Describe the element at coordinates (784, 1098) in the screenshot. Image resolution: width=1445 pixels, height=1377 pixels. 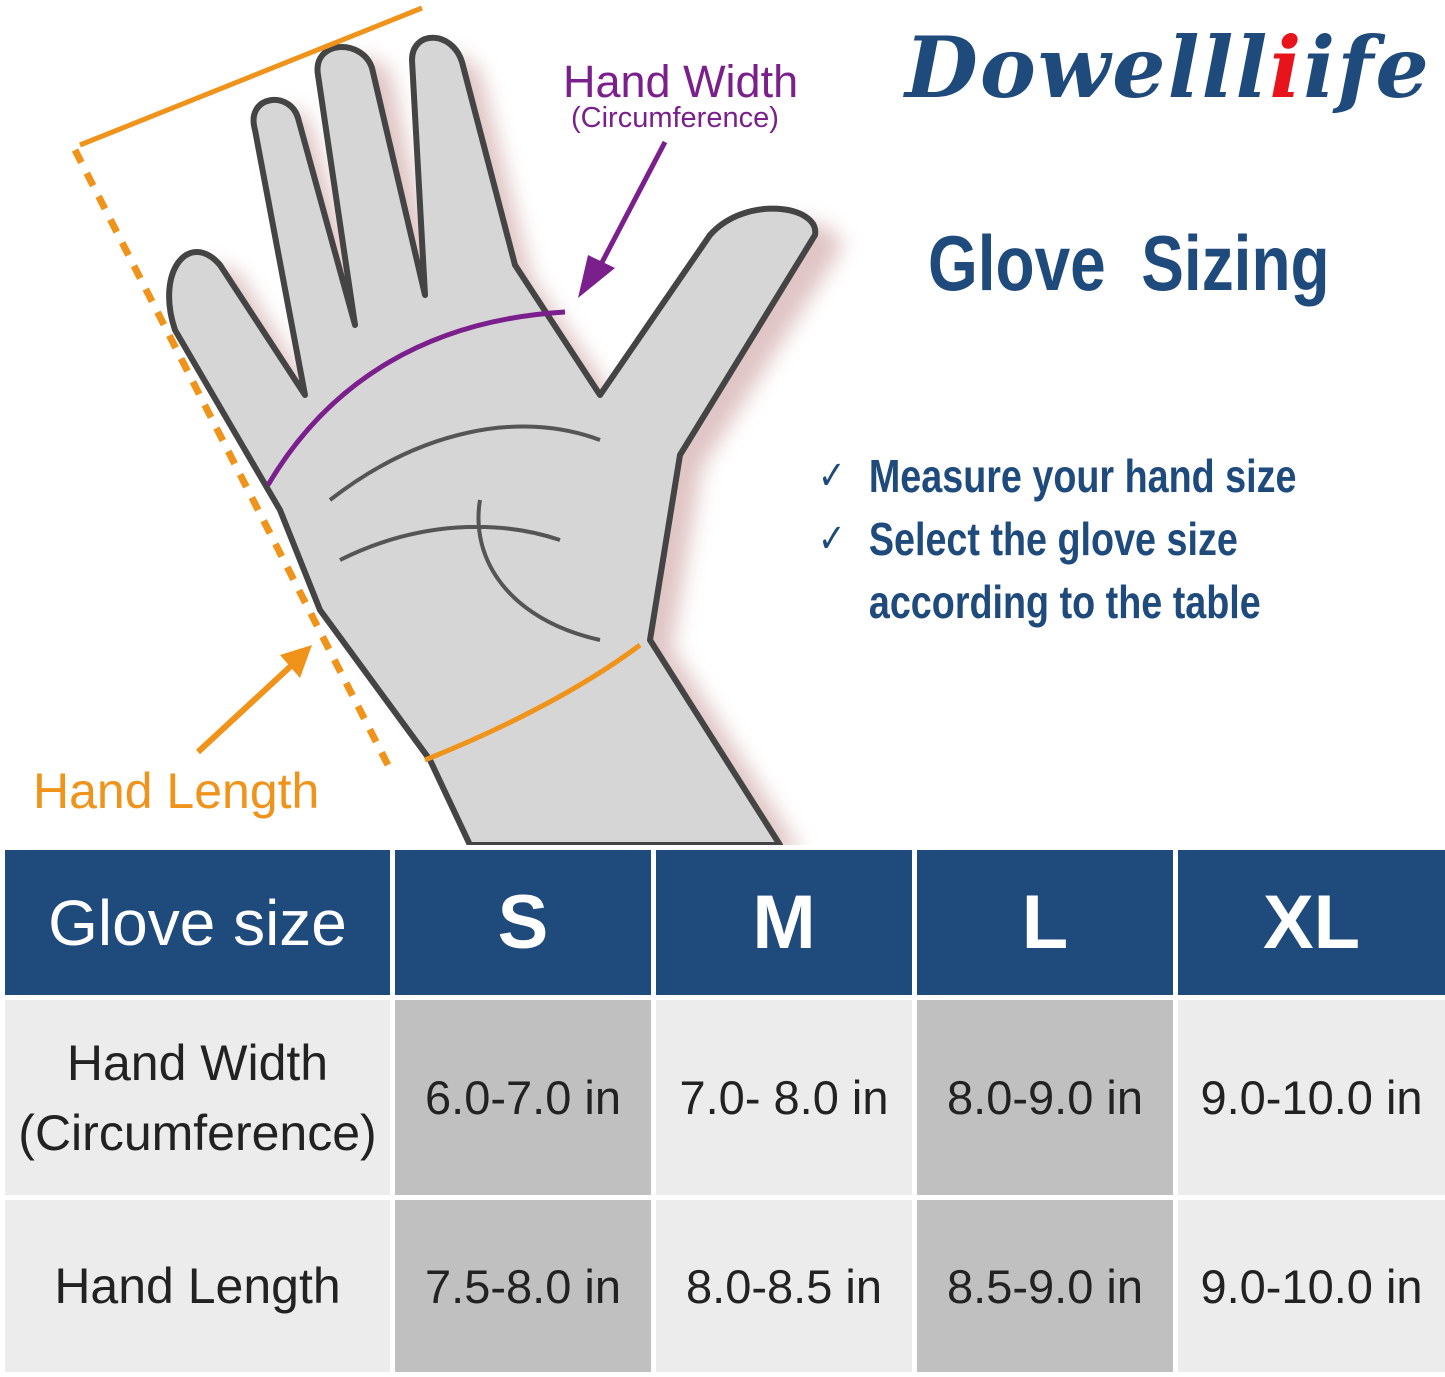
I see `table-cell: 7.0- 8.0 in` at that location.